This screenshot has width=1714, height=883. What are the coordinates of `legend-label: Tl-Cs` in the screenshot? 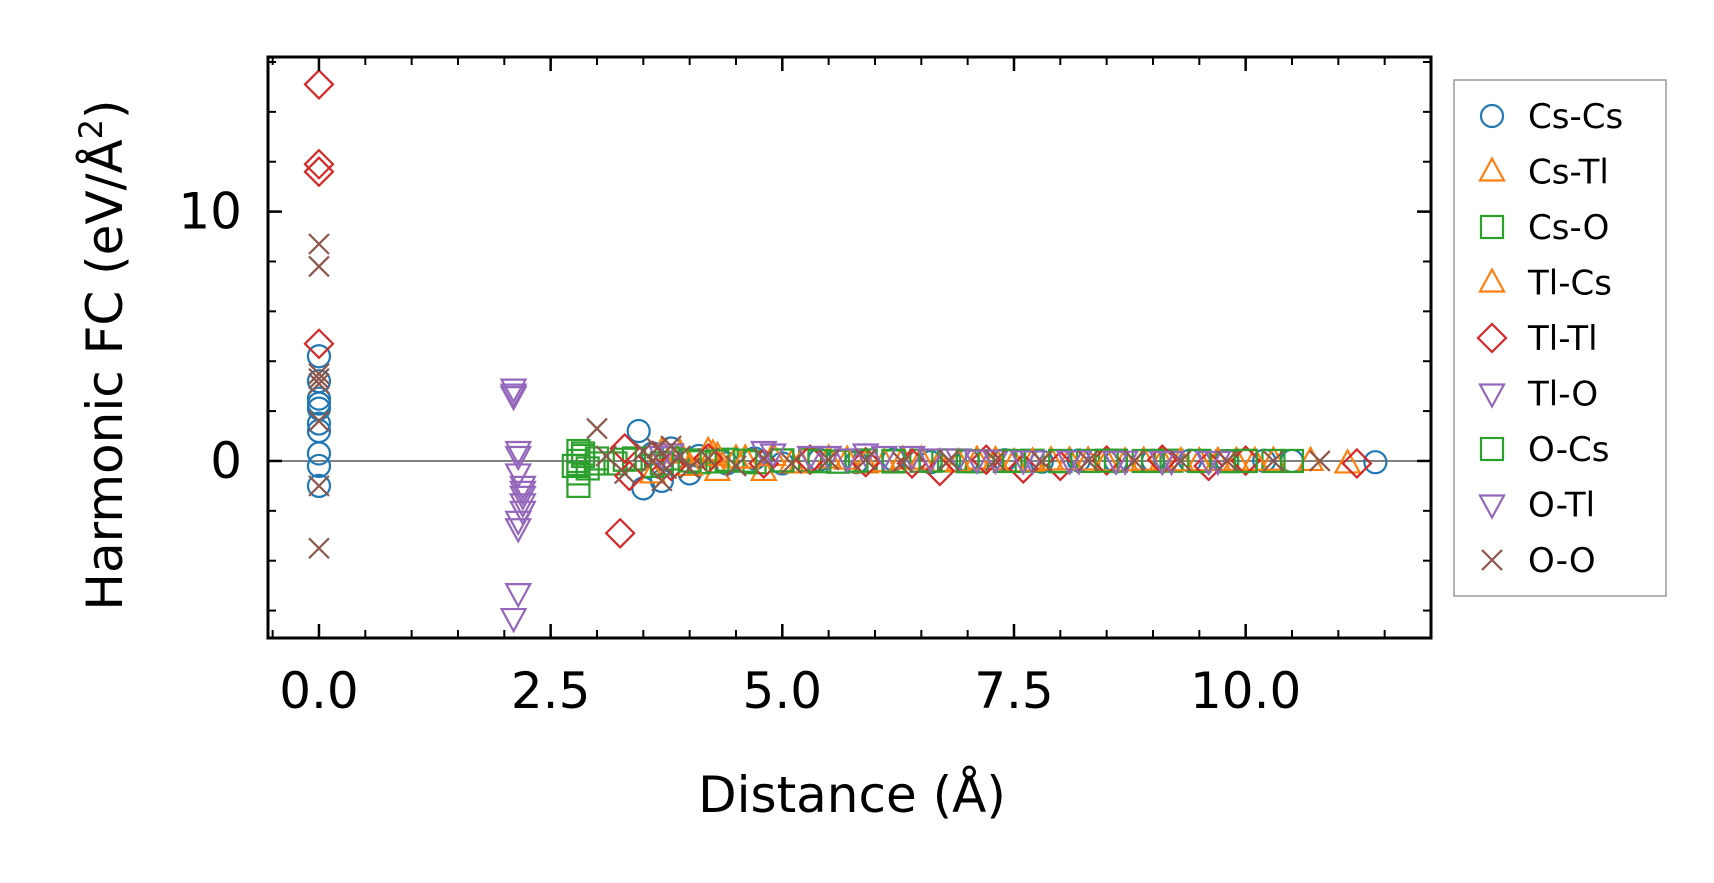 It's located at (1569, 284).